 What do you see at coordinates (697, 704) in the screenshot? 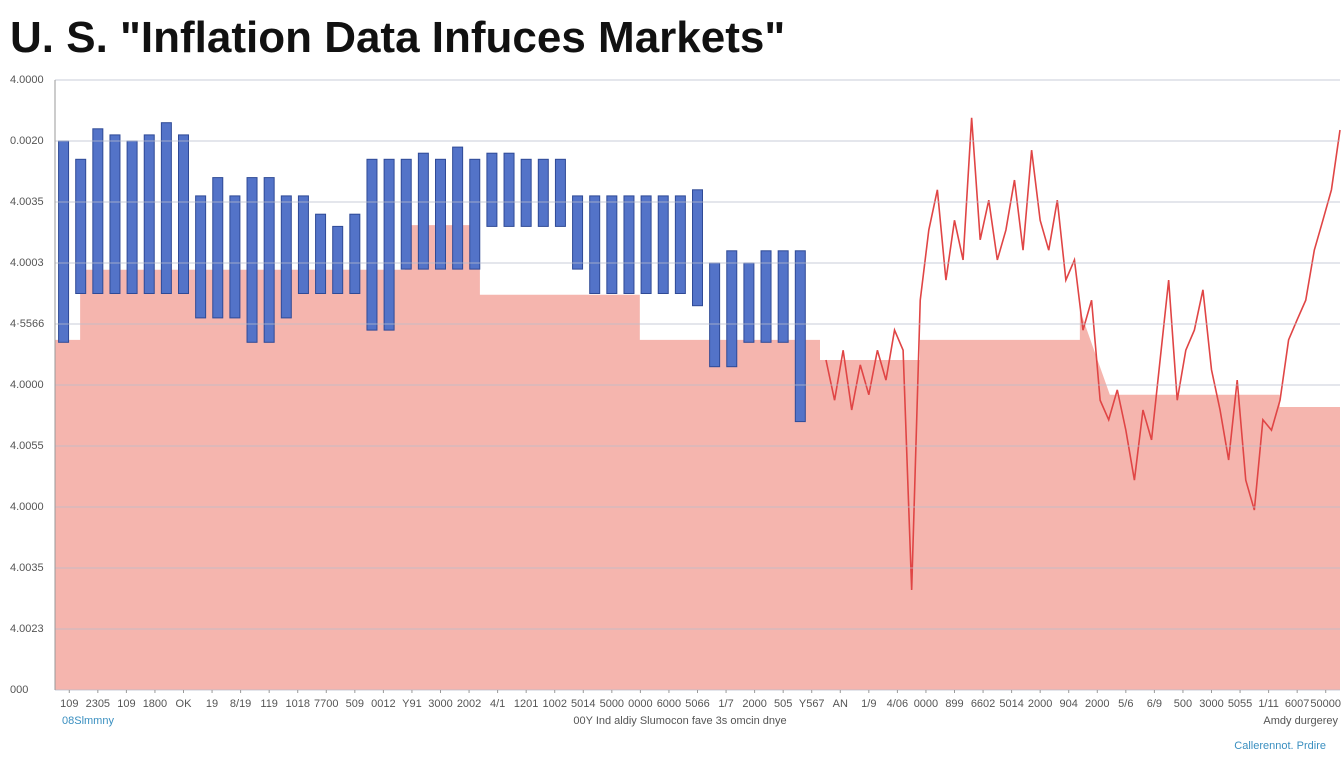
I see `x-tick-label: 5066` at bounding box center [697, 704].